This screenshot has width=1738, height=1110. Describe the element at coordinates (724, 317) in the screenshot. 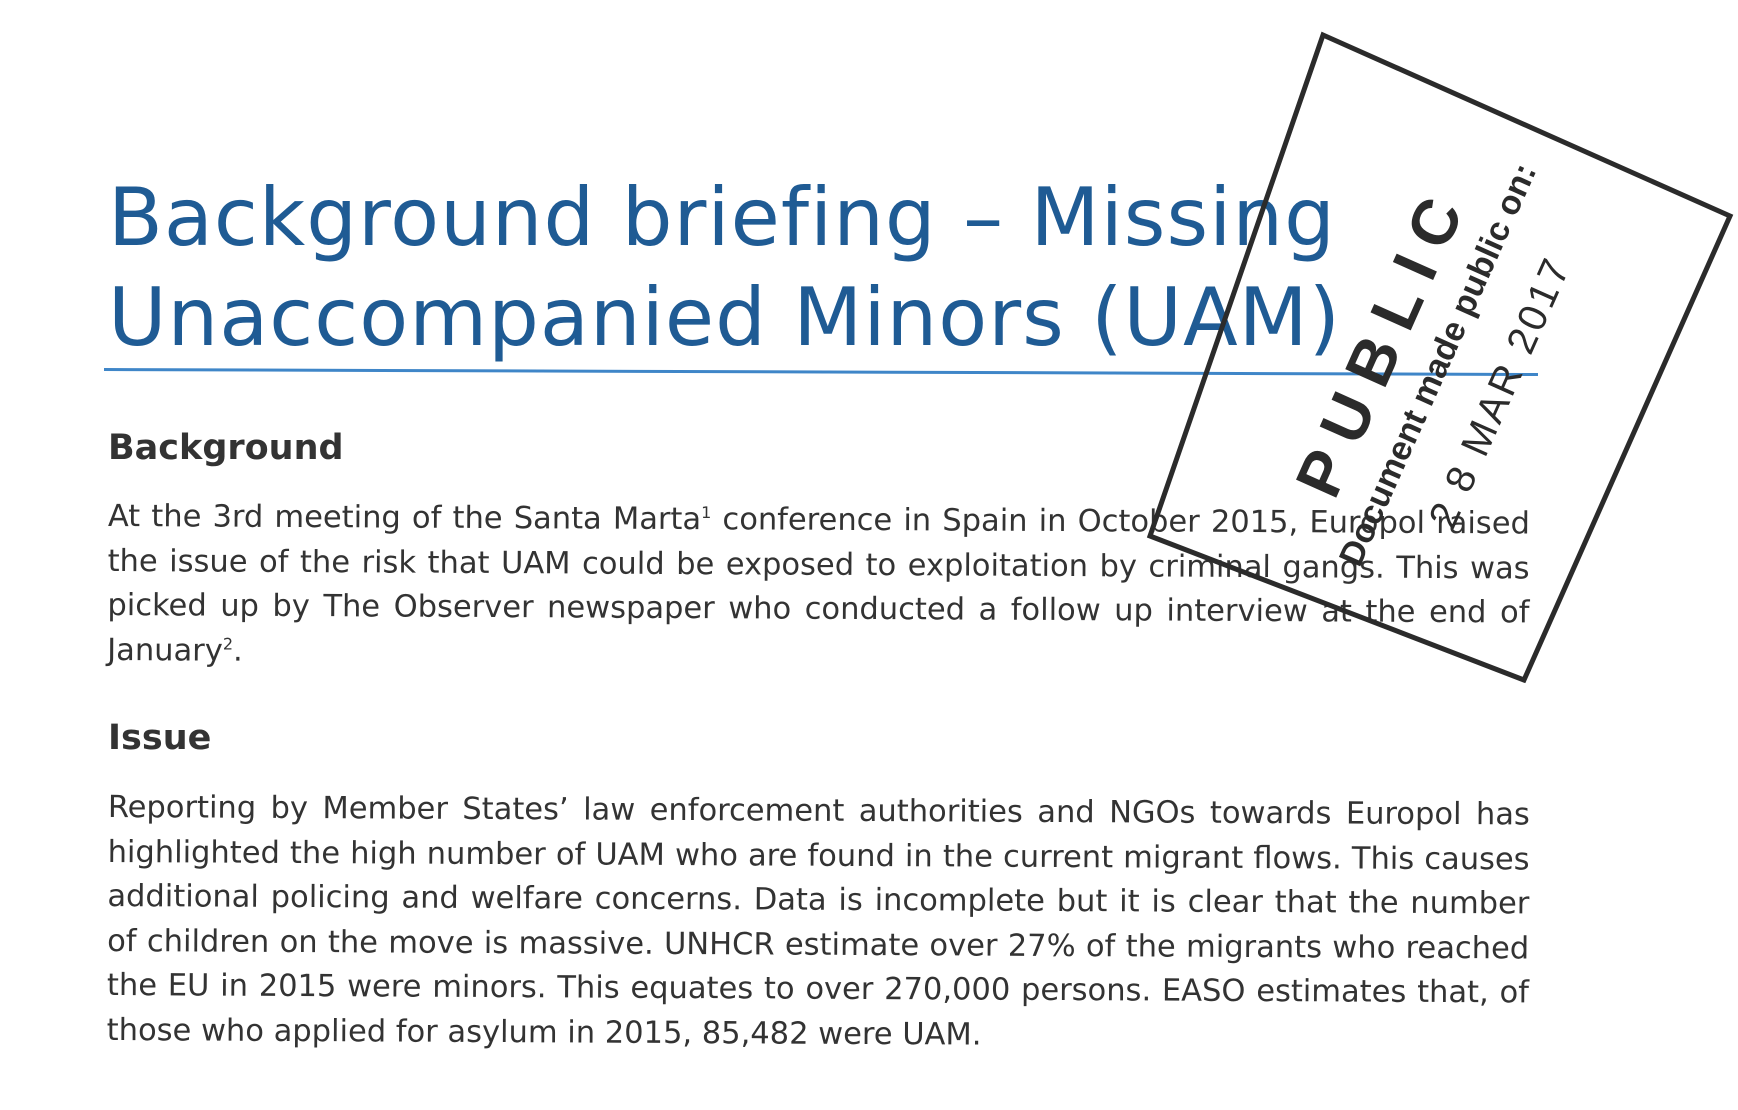

I see `title-line-2: Unaccompanied Minors (UAM)` at that location.